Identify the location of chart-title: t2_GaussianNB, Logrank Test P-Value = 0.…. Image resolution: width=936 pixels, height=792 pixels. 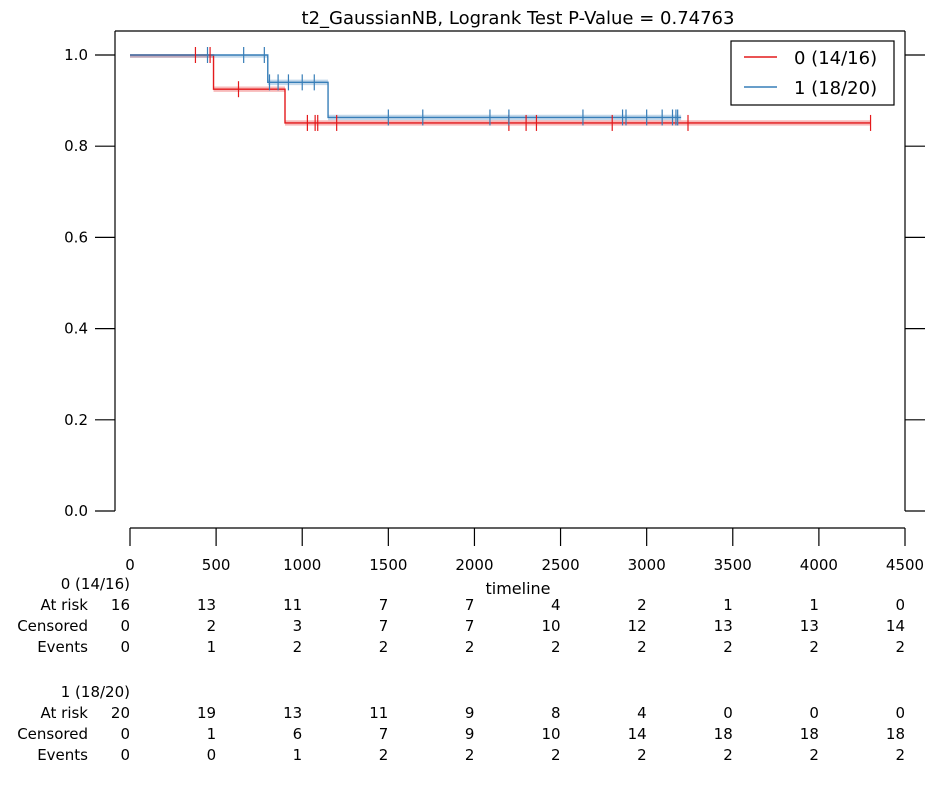
(518, 18).